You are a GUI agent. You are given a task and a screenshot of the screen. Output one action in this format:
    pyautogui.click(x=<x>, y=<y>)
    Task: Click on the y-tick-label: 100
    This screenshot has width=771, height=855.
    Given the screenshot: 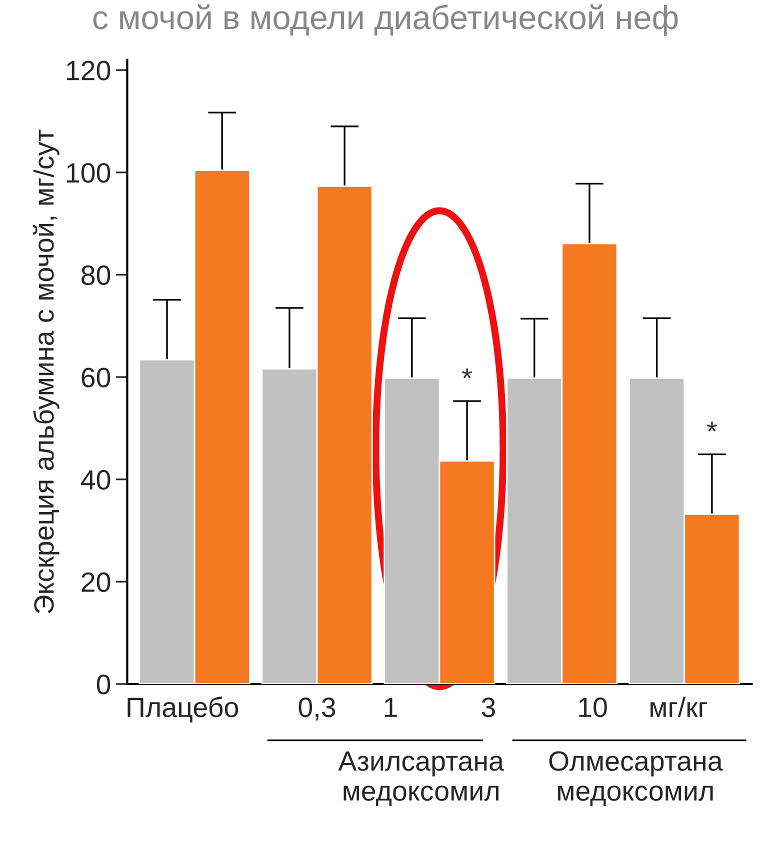 What is the action you would take?
    pyautogui.click(x=88, y=173)
    